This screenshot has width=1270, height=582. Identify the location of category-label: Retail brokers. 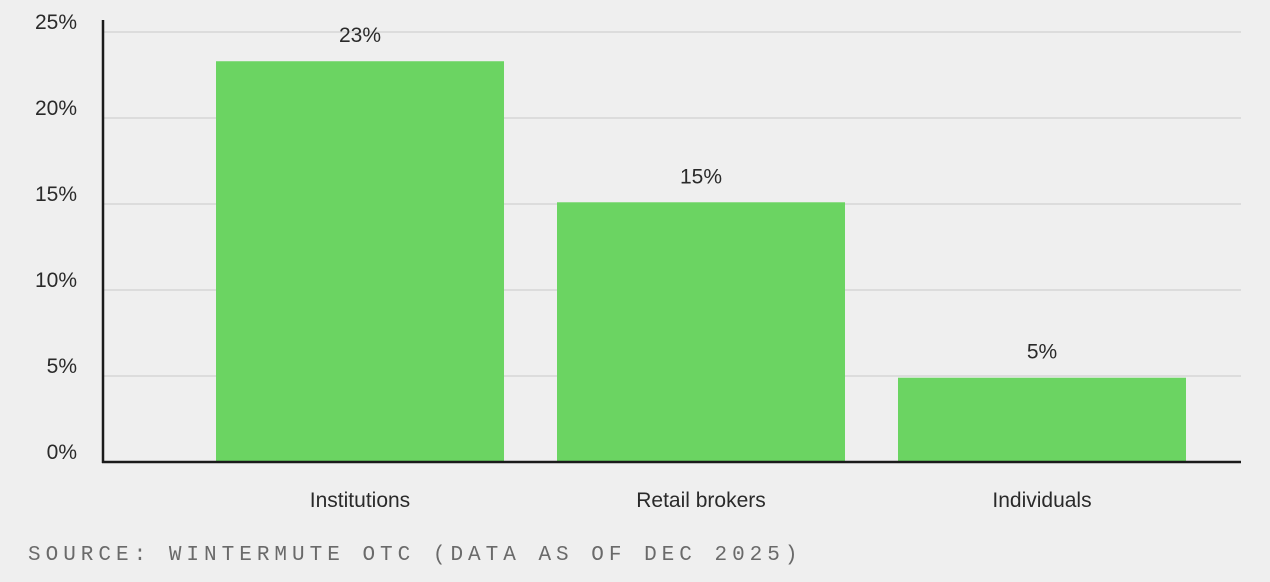
(701, 500).